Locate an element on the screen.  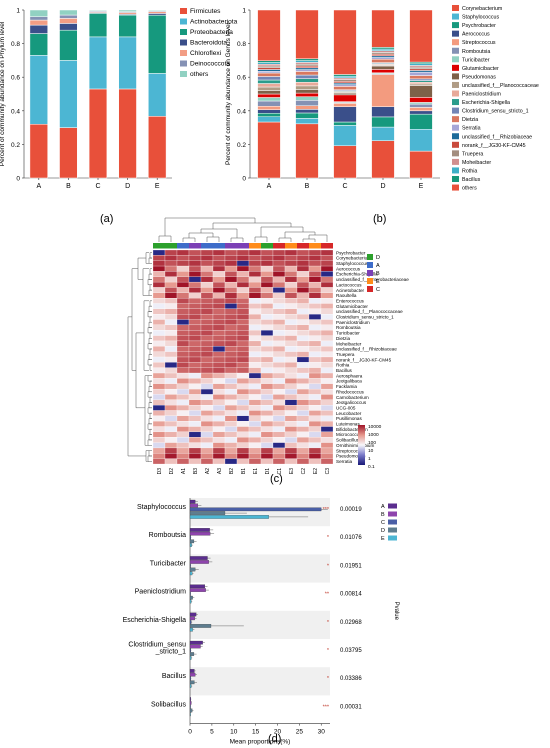
heatmap-row-label: Streptococcus is located at coordinates (351, 450).